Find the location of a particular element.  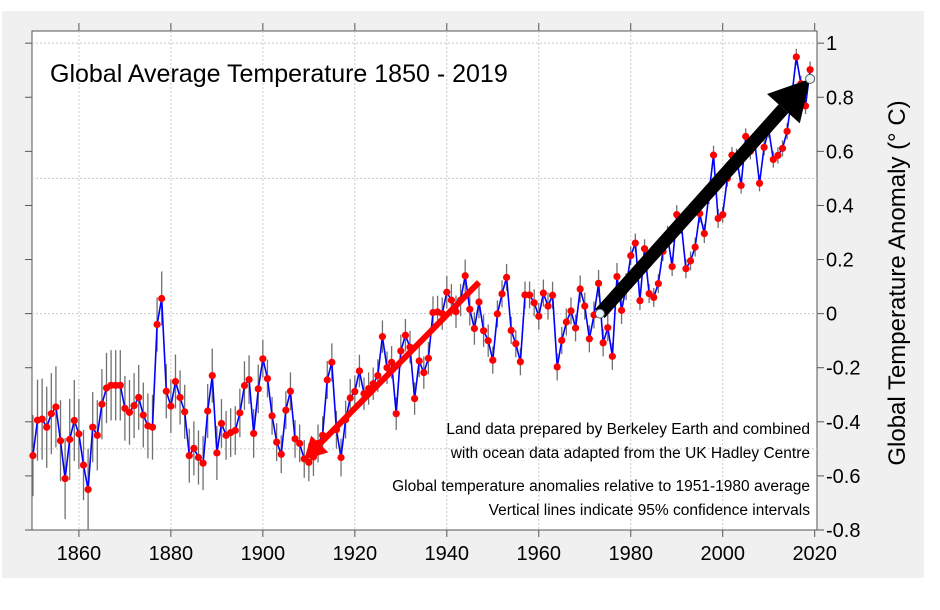

x-tick-label: 2020 is located at coordinates (814, 554).